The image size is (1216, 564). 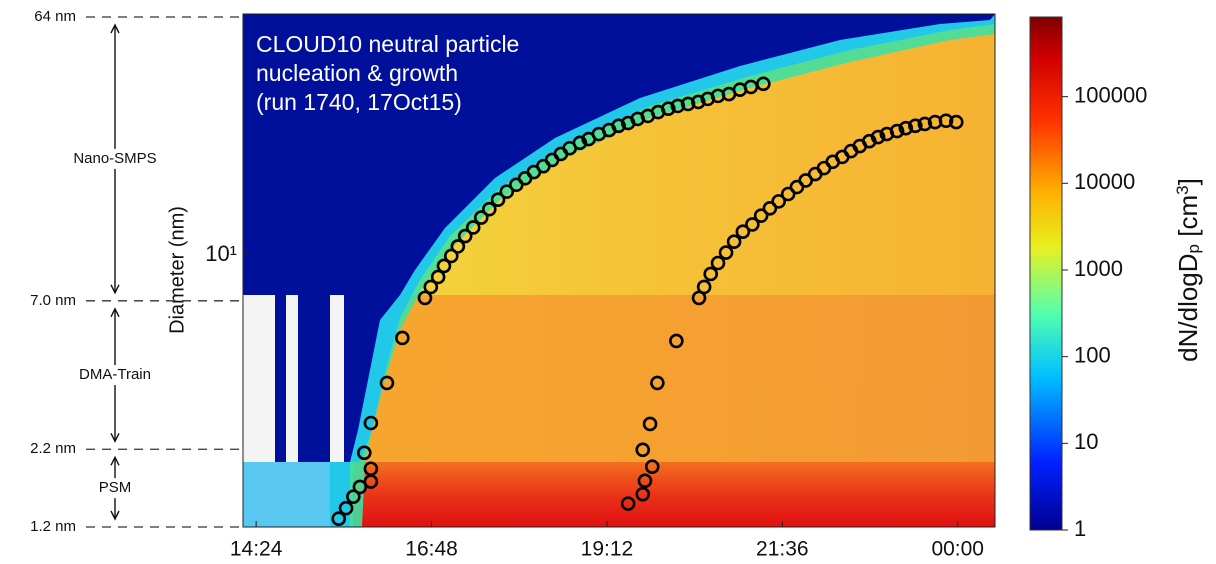 What do you see at coordinates (1092, 354) in the screenshot?
I see `colorbar-tick-label: 100` at bounding box center [1092, 354].